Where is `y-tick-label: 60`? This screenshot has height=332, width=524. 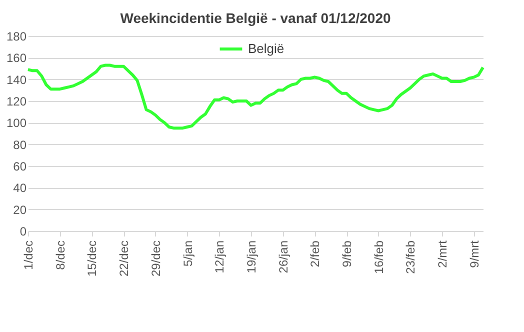 y-tick-label: 60 is located at coordinates (20, 167).